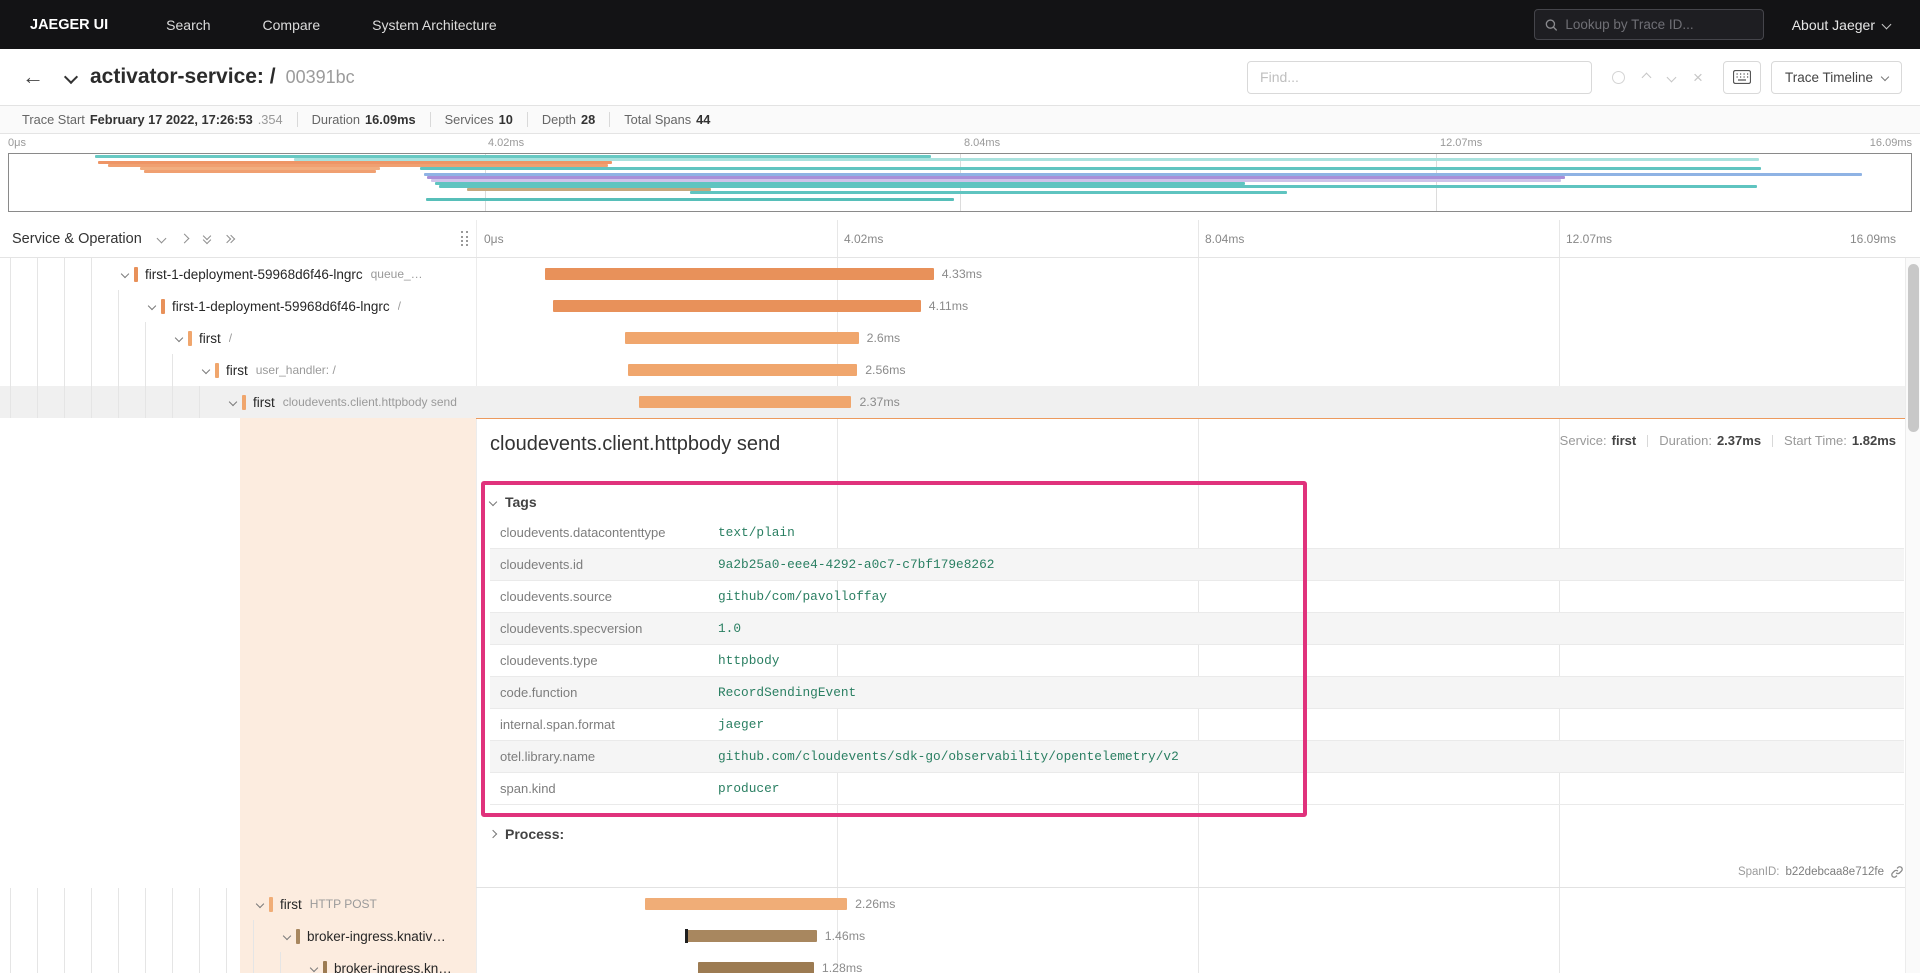  What do you see at coordinates (33, 76) in the screenshot?
I see `back-button: ←` at bounding box center [33, 76].